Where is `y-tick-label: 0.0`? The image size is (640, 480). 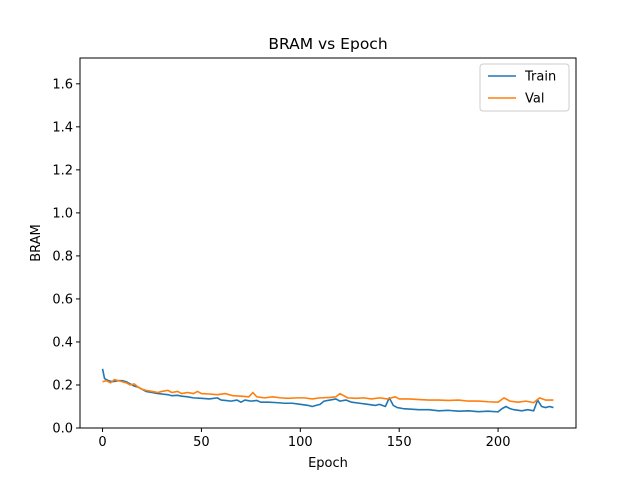 y-tick-label: 0.0 is located at coordinates (62, 429).